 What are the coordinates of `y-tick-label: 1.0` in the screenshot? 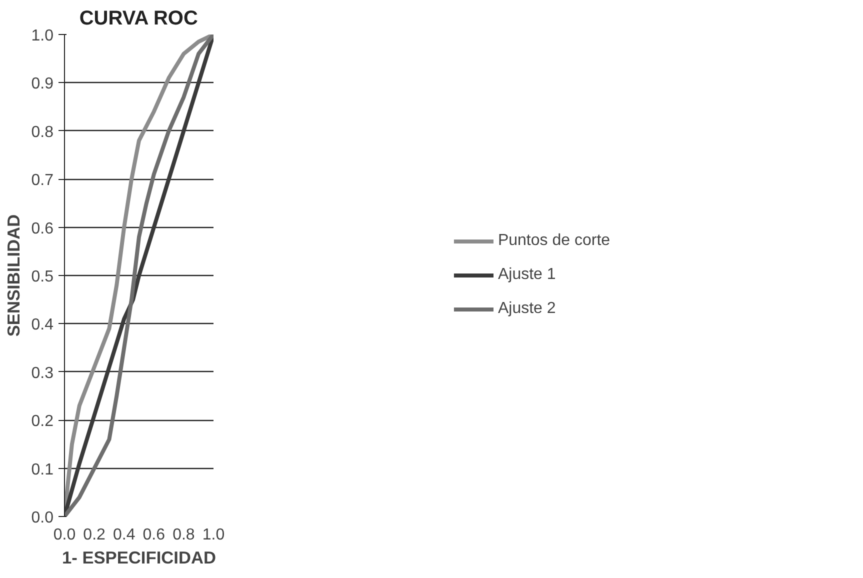 It's located at (42, 36).